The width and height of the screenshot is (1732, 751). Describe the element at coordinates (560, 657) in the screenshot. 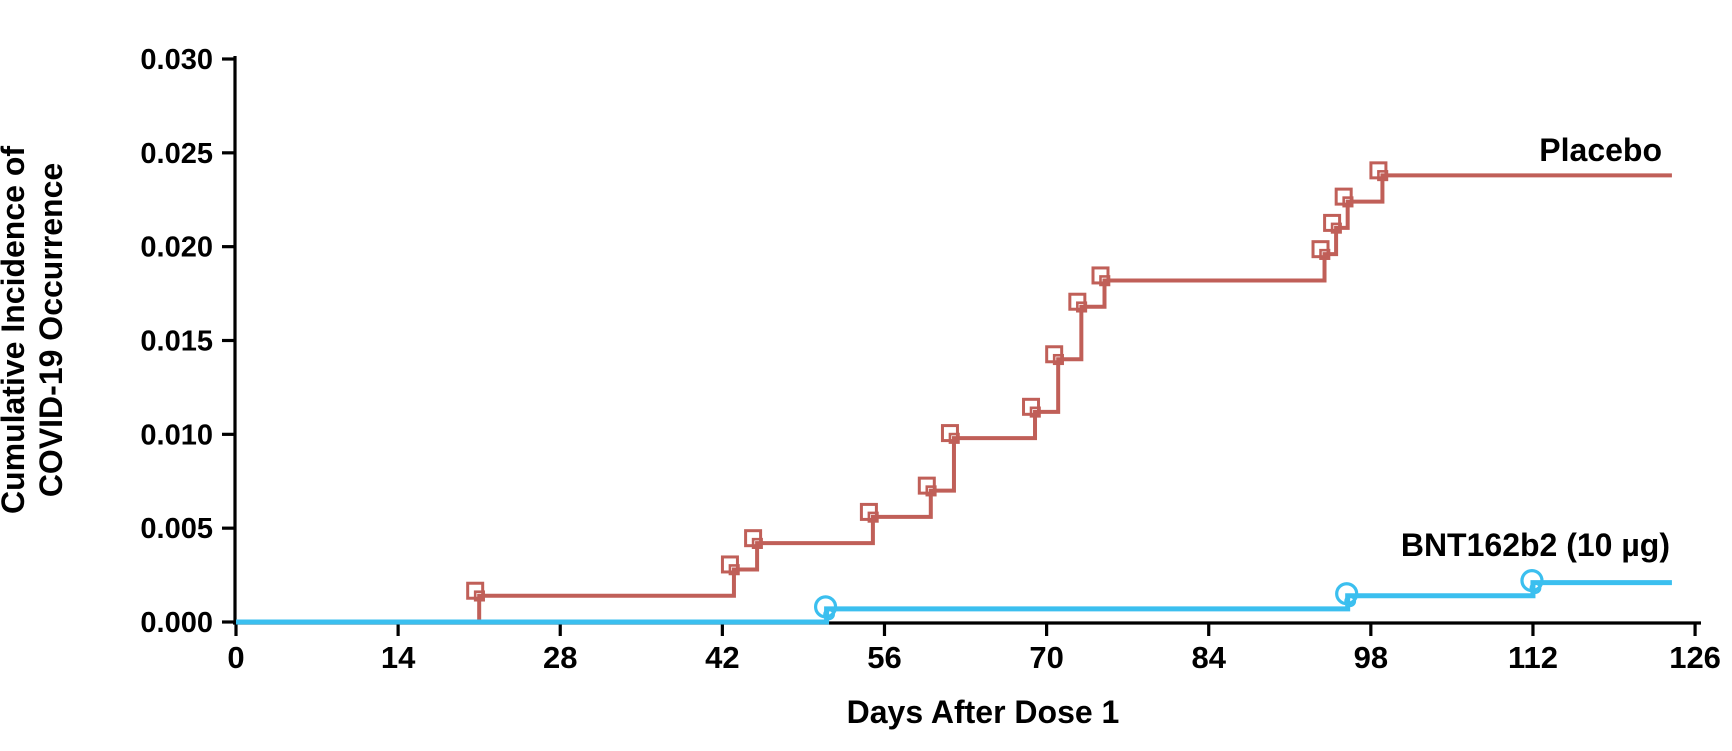

I see `x-tick-label-28: 28` at that location.